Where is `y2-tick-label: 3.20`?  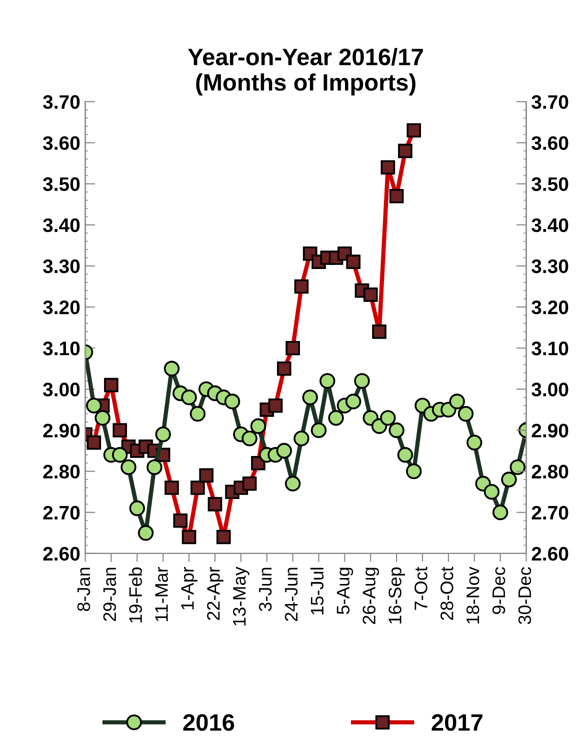
y2-tick-label: 3.20 is located at coordinates (550, 307).